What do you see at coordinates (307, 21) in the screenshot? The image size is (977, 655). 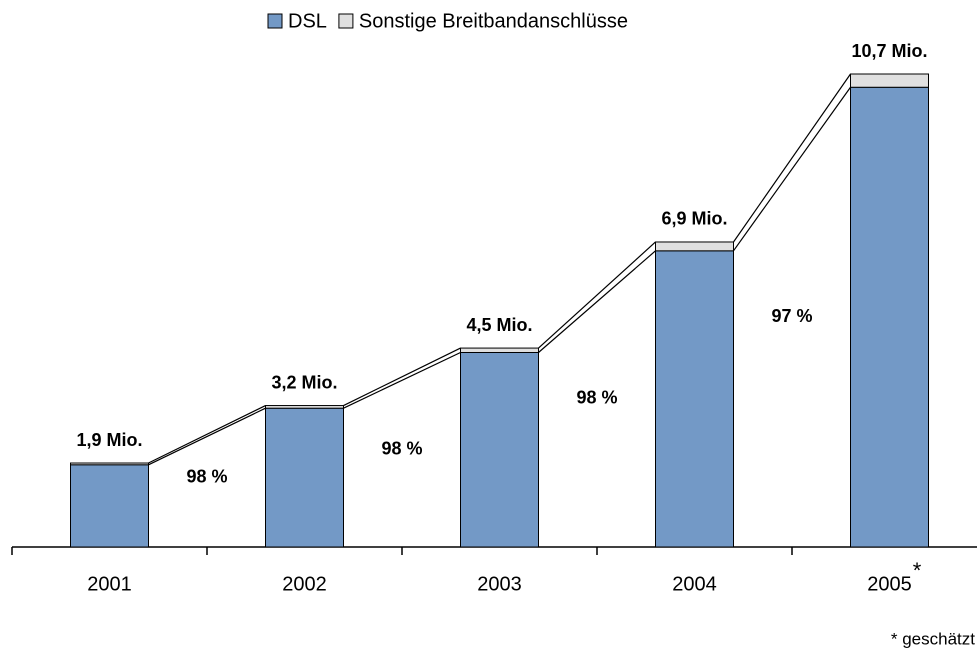 I see `legend-label: DSL` at bounding box center [307, 21].